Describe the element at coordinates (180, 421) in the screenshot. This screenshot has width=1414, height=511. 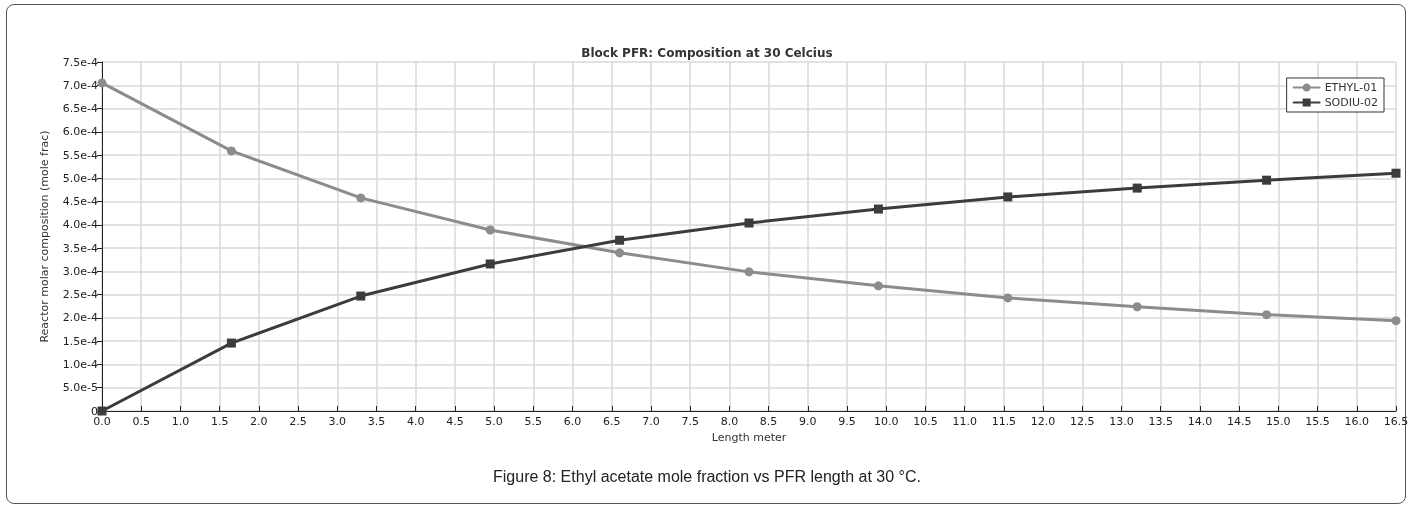
I see `x-tick-label: 1.0` at that location.